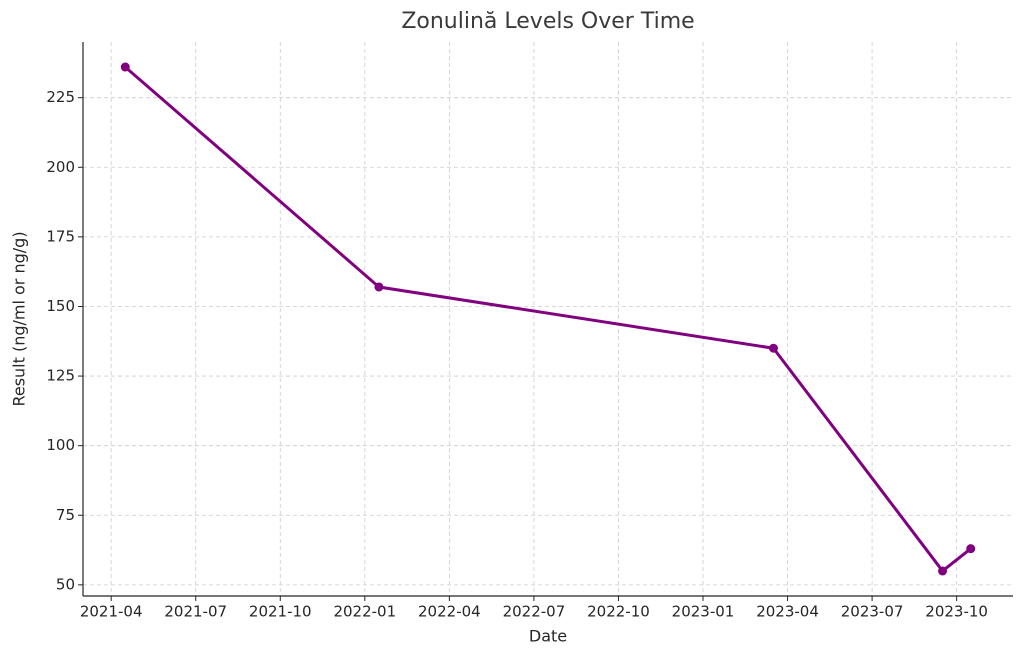  What do you see at coordinates (60, 306) in the screenshot?
I see `y-tick-label: 150` at bounding box center [60, 306].